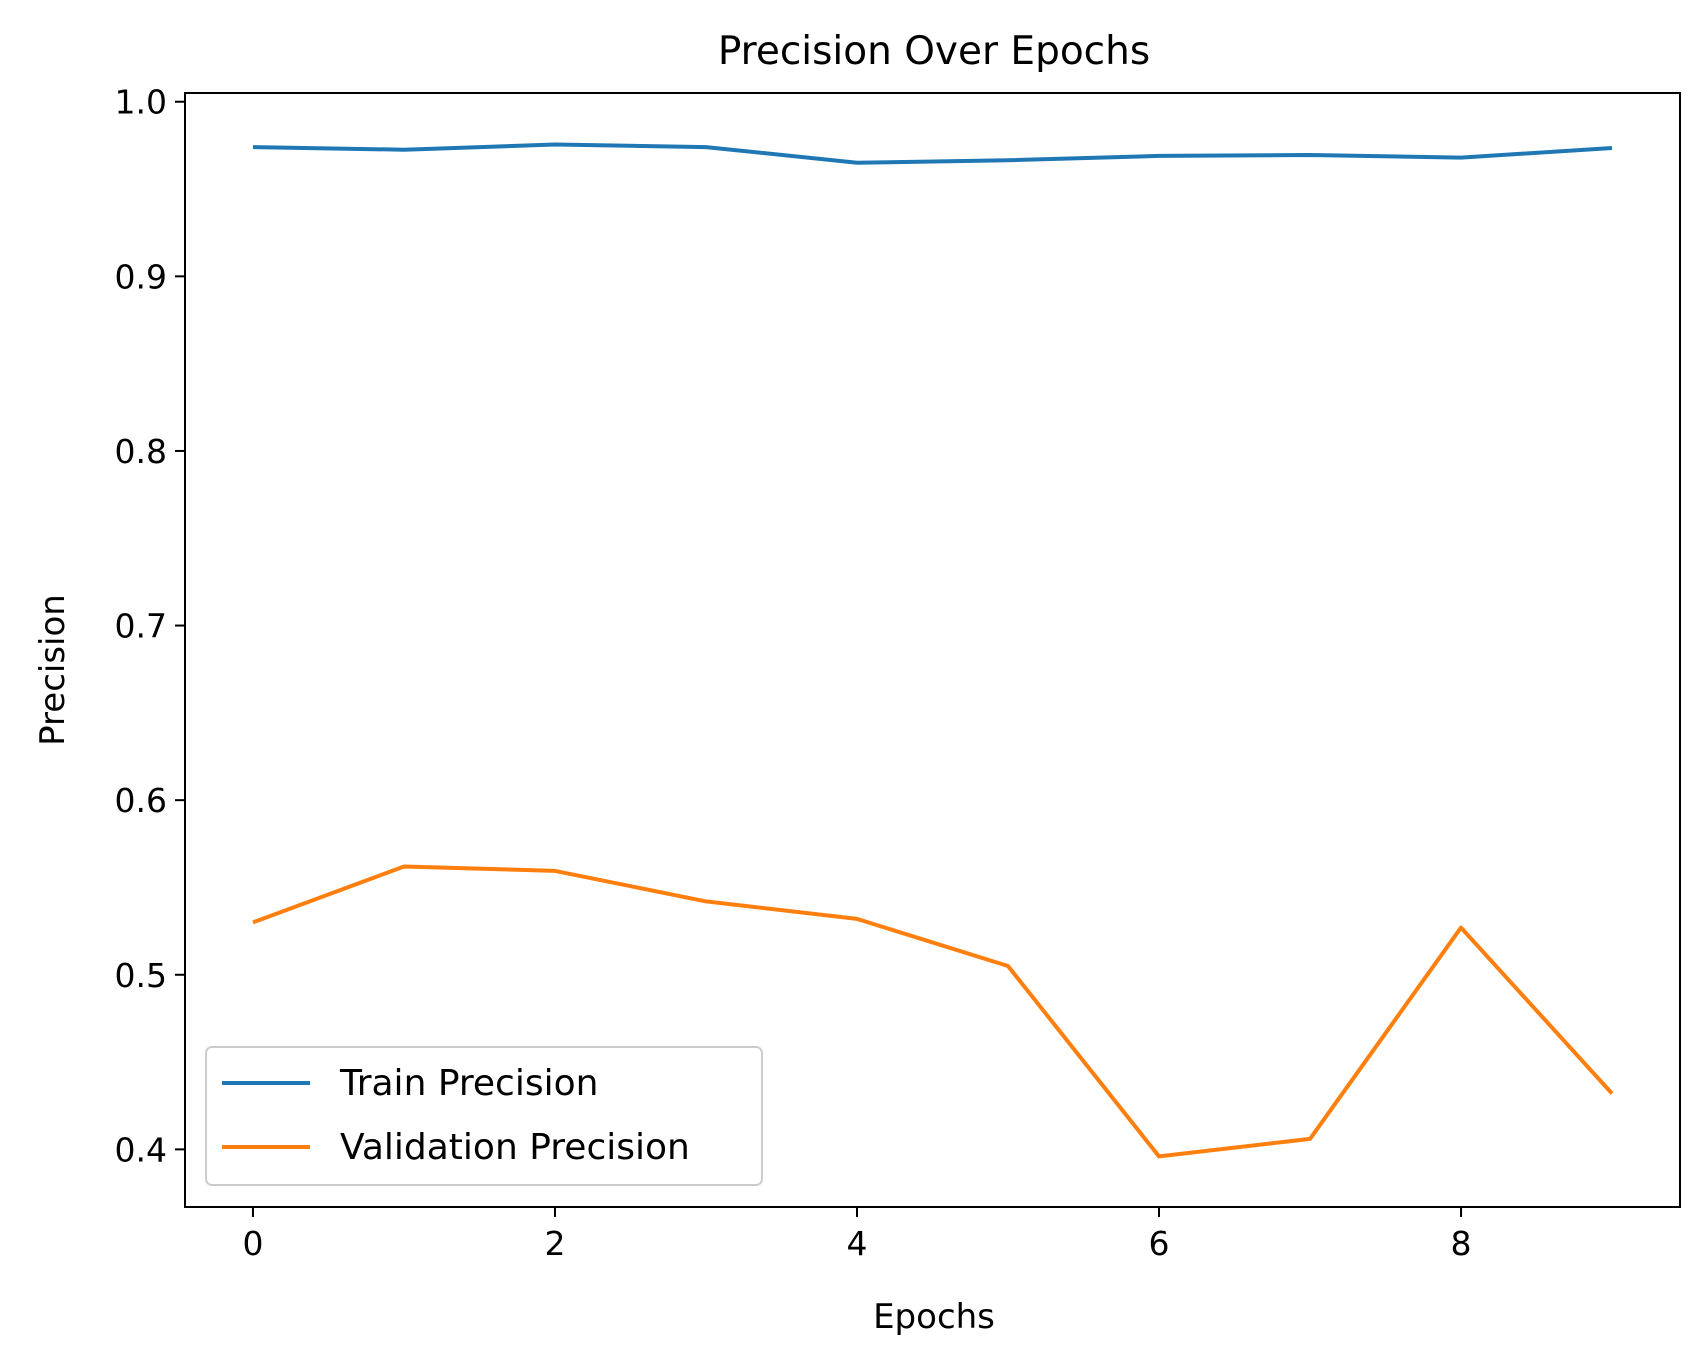  Describe the element at coordinates (934, 51) in the screenshot. I see `chart-title: Precision Over Epochs` at that location.